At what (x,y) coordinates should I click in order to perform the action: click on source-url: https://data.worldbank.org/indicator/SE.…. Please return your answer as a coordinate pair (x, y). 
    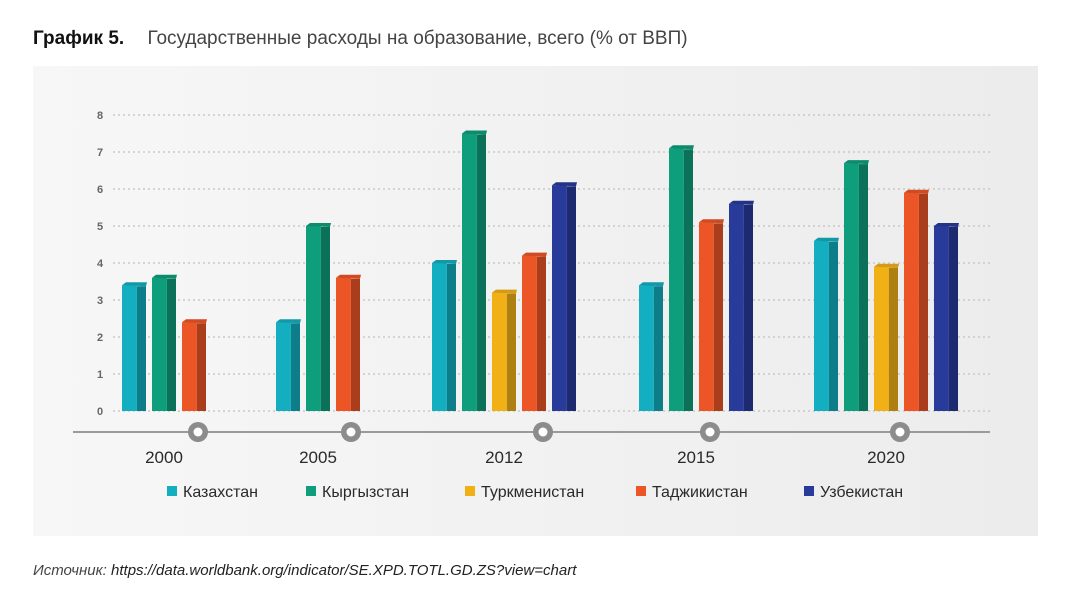
    Looking at the image, I should click on (344, 570).